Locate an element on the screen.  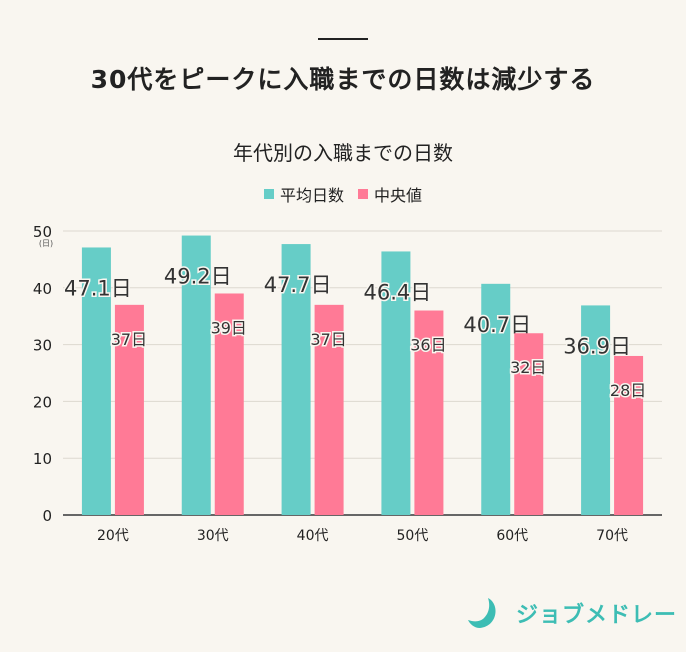
chart-title: 年代別の入職までの日数 is located at coordinates (343, 153).